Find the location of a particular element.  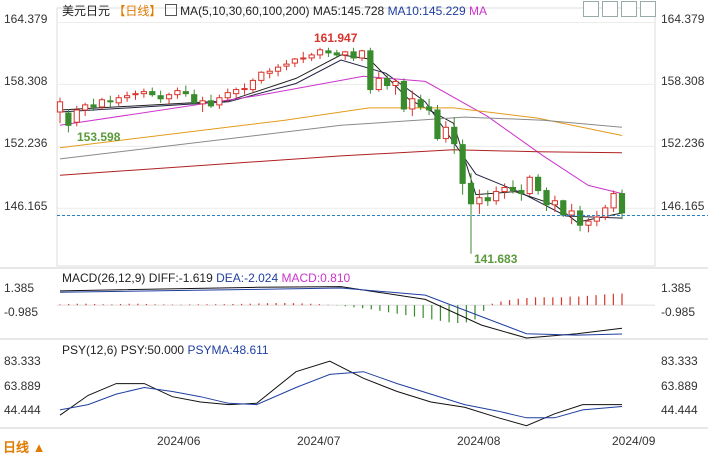

psyma-line is located at coordinates (341, 395).